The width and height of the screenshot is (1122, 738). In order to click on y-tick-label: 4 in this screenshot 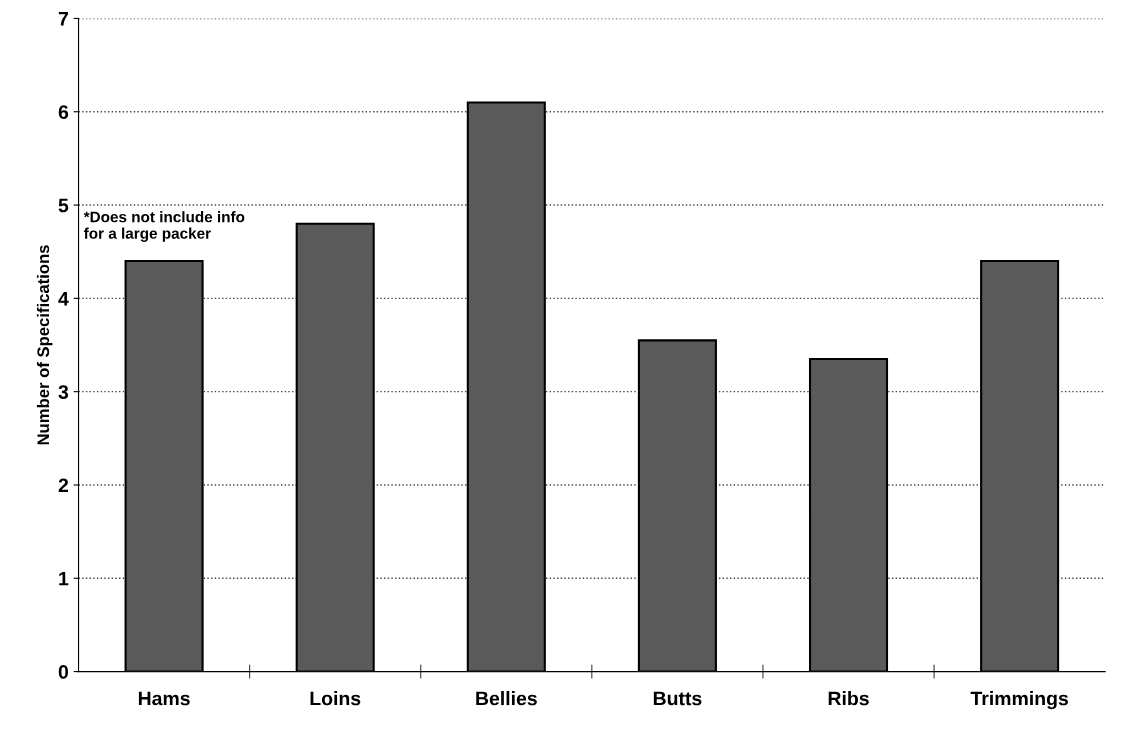, I will do `click(63, 299)`.